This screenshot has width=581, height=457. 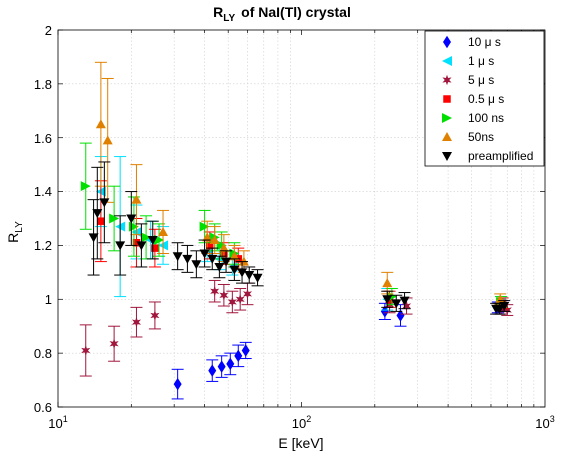 I want to click on chart-title: RLY of NaI(Tl) crystal, so click(x=282, y=14).